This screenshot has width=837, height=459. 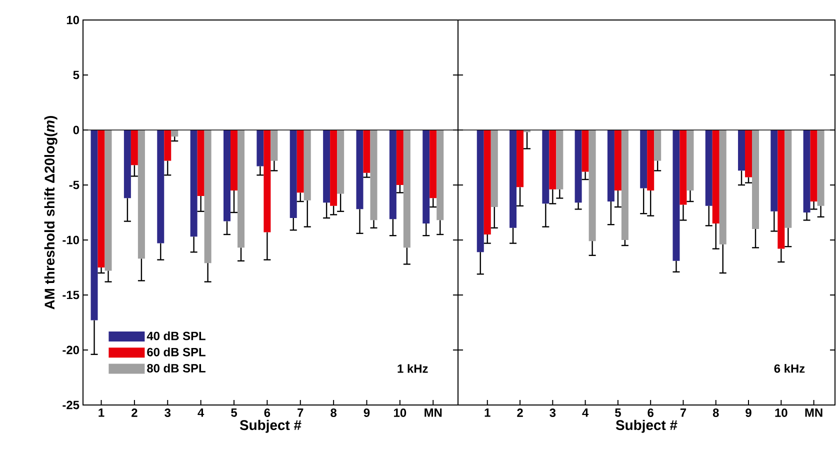 What do you see at coordinates (71, 295) in the screenshot?
I see `y-tick-label: -15` at bounding box center [71, 295].